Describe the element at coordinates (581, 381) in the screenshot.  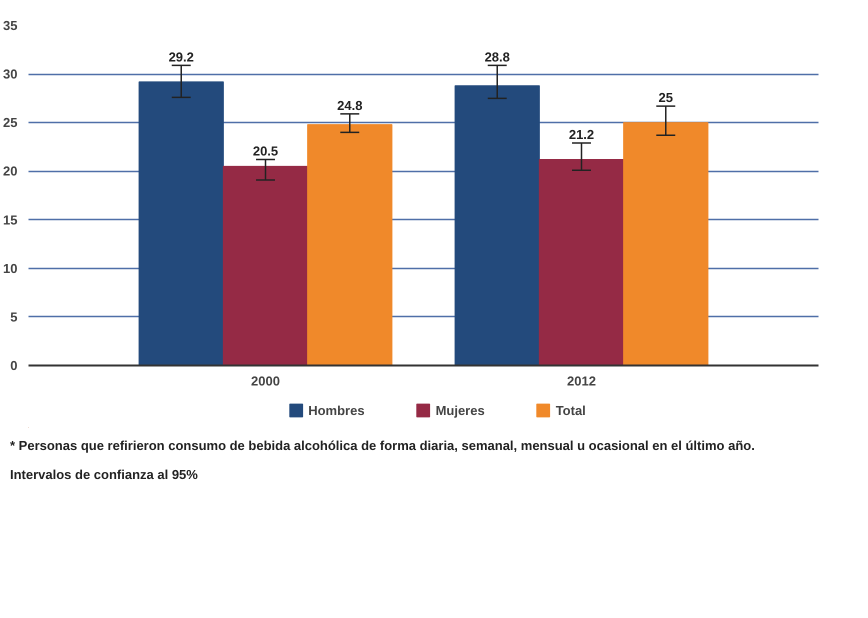
I see `x-tick-label: 2012` at that location.